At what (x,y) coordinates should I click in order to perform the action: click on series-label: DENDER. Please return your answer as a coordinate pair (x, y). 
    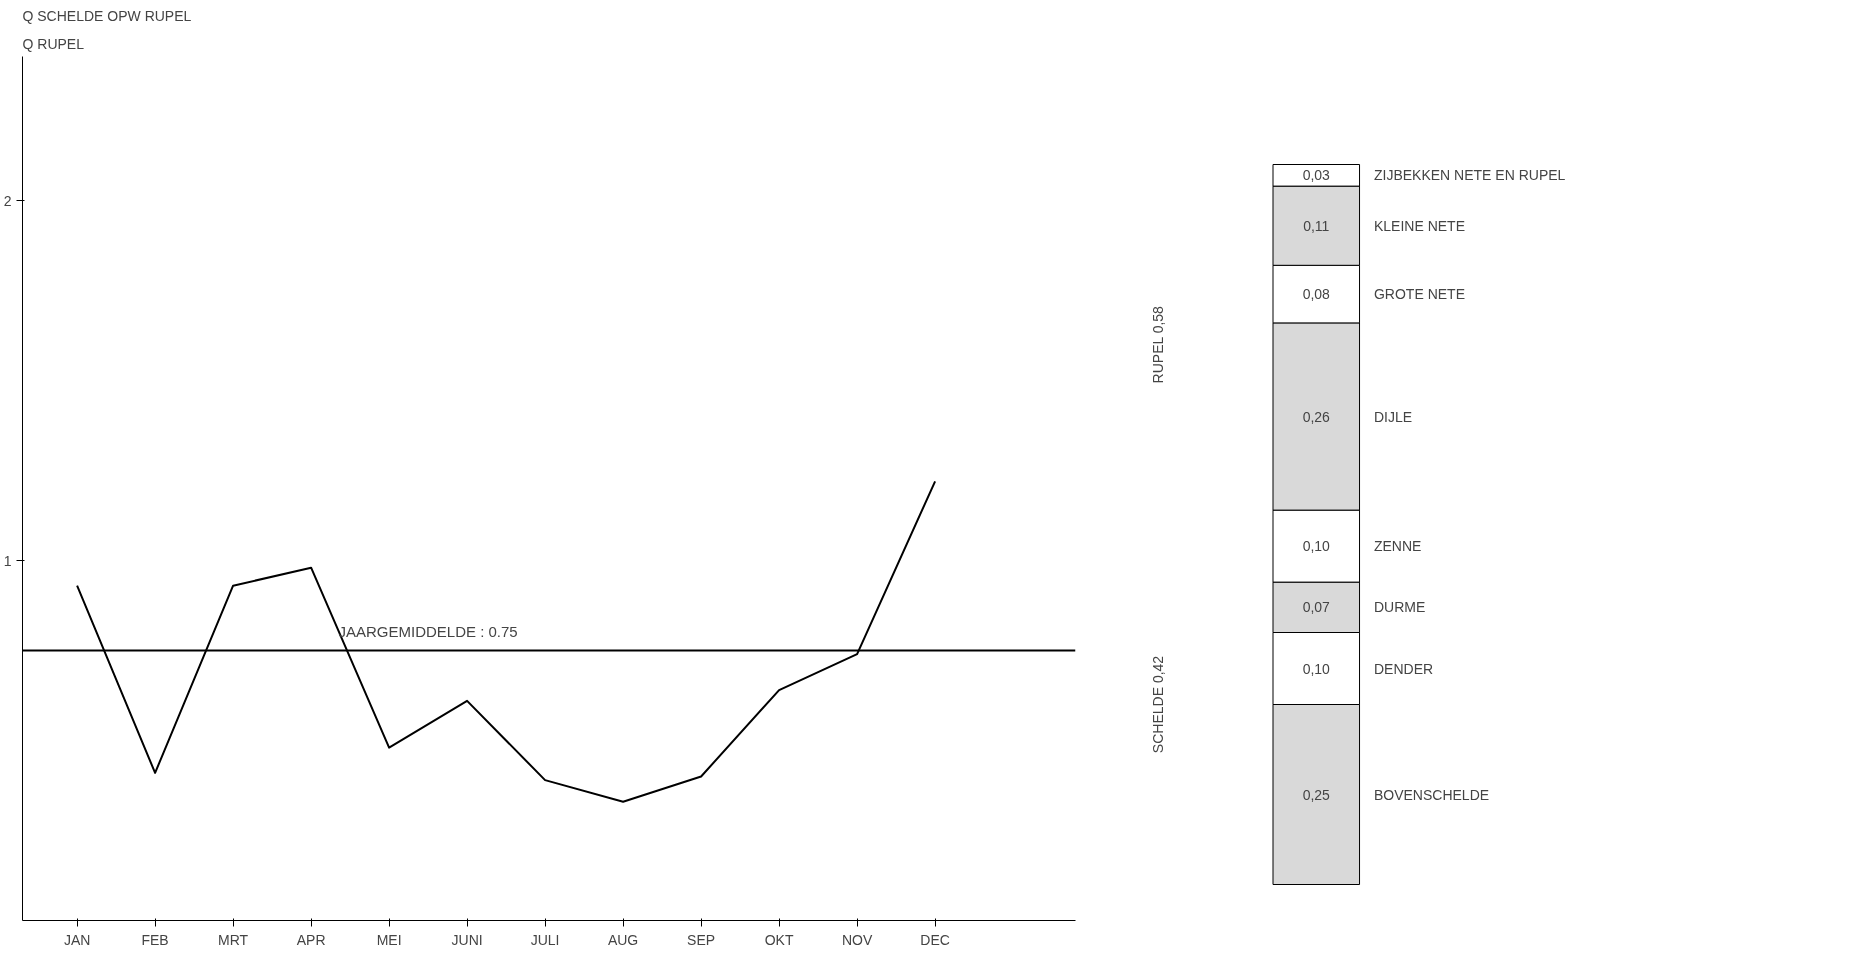
    Looking at the image, I should click on (1403, 668).